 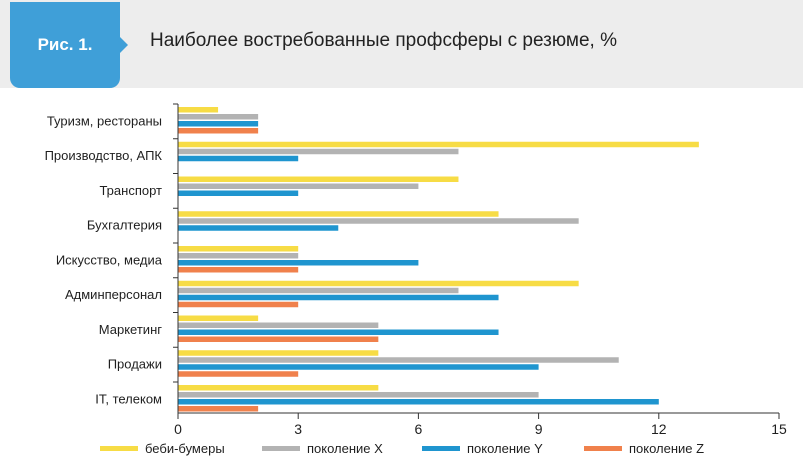 I want to click on x-tick-label: 12, so click(x=659, y=429).